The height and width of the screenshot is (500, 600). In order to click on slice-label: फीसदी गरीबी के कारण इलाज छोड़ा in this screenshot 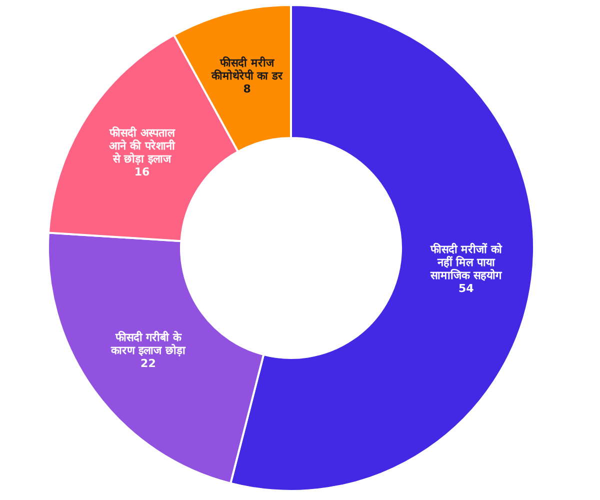, I will do `click(148, 344)`.